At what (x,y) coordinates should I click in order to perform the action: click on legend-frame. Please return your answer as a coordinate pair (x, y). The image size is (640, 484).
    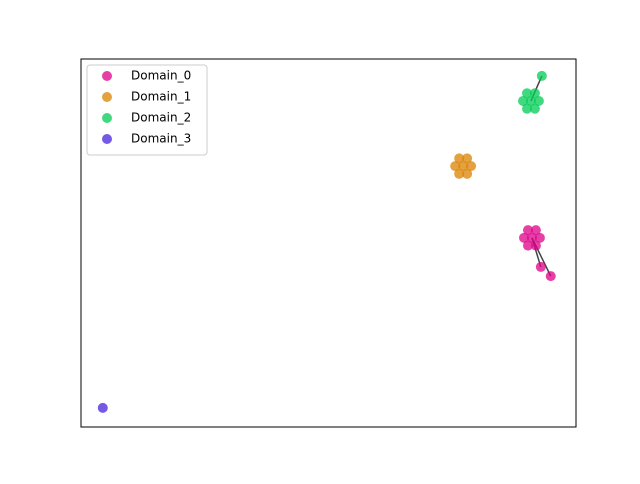
    Looking at the image, I should click on (147, 110).